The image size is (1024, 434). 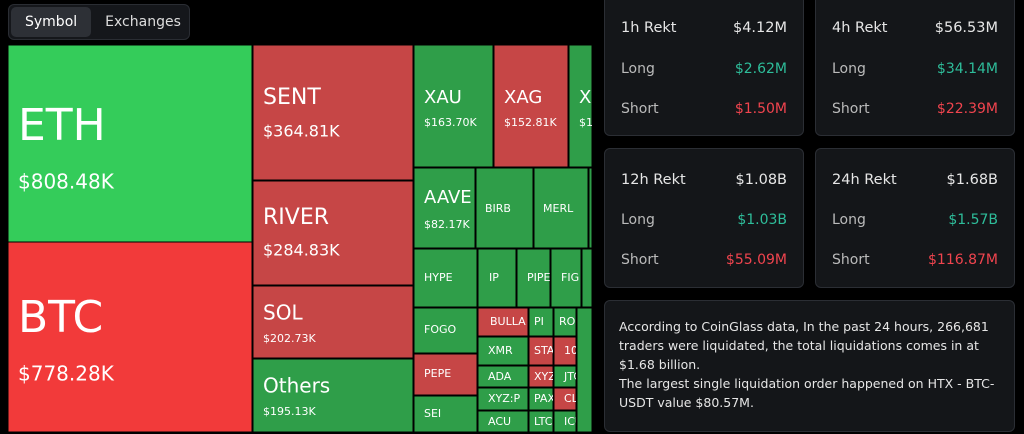 I want to click on tile-label: XAU, so click(x=443, y=97).